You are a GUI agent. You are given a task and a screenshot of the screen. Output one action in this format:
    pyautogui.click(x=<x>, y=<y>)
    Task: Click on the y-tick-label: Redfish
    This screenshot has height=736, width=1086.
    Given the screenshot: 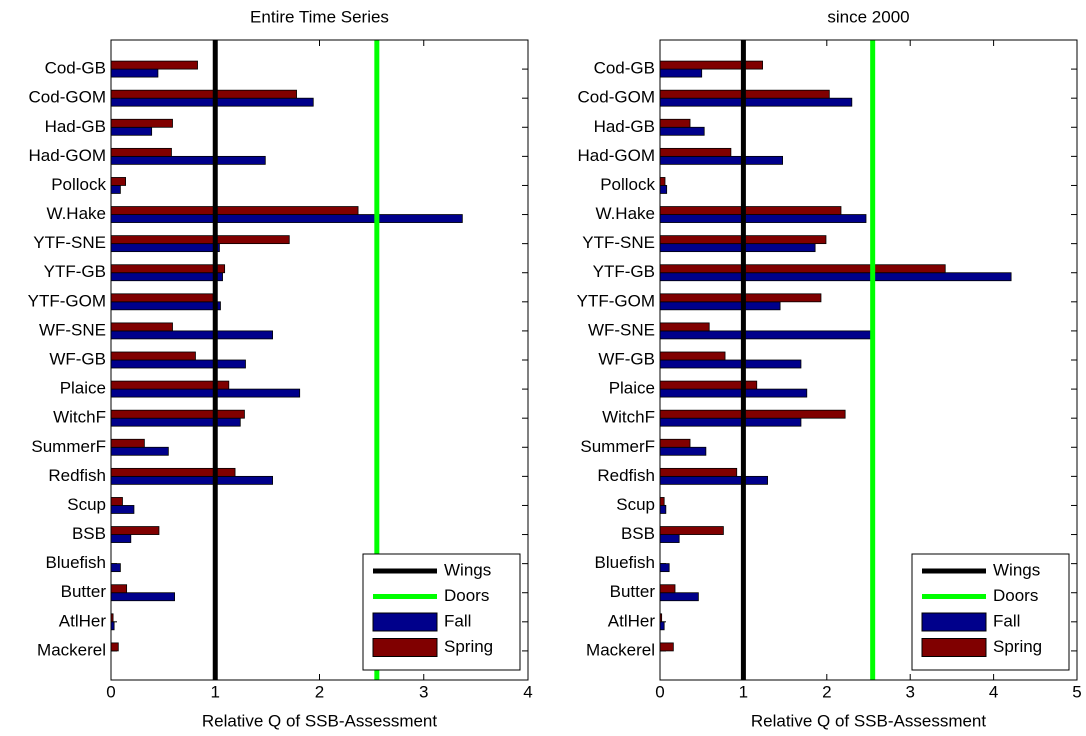 What is the action you would take?
    pyautogui.click(x=77, y=475)
    